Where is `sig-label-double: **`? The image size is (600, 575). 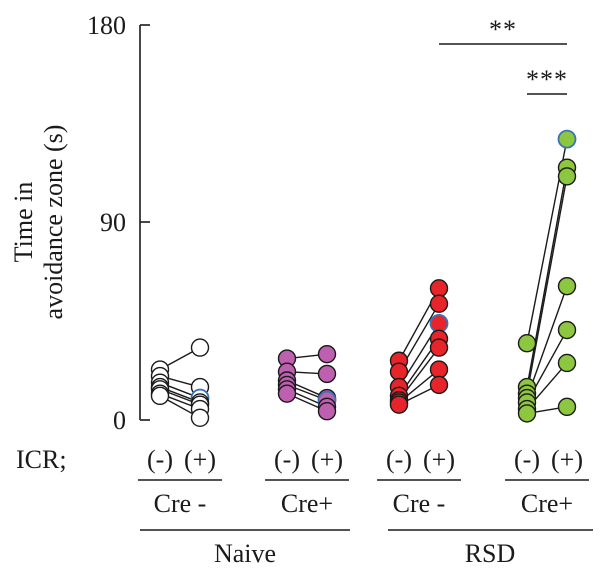 sig-label-double: ** is located at coordinates (503, 29).